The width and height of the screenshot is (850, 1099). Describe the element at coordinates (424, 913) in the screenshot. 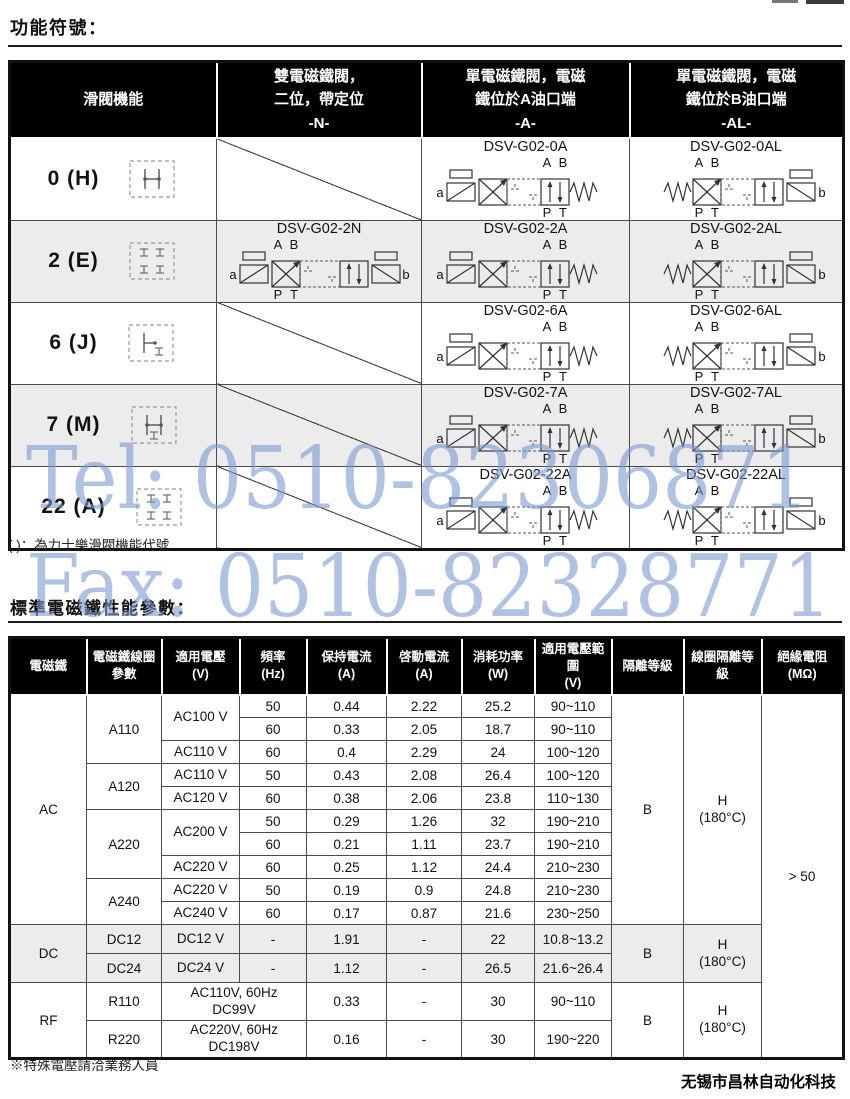

I see `inrush-current-cell: 0.87` at that location.